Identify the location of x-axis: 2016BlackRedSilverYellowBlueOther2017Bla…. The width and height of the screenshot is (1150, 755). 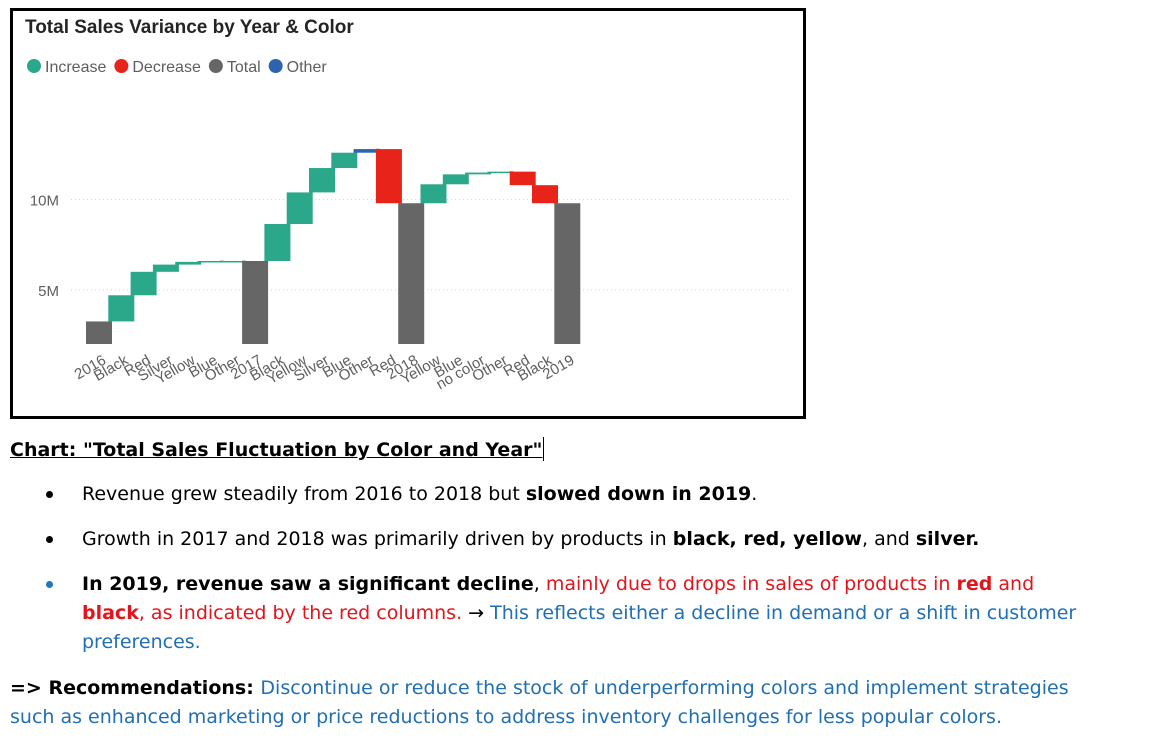
(325, 372).